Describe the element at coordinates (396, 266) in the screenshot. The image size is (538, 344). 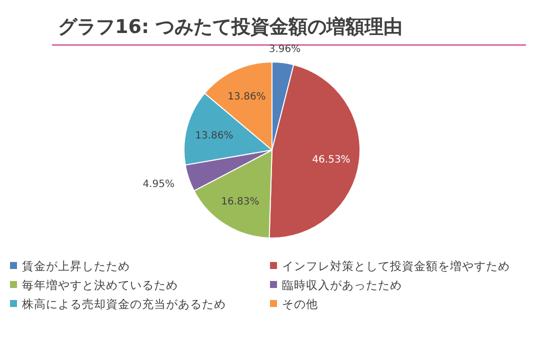
I see `legend-label: インフレ対策として投資金額を増やすため` at that location.